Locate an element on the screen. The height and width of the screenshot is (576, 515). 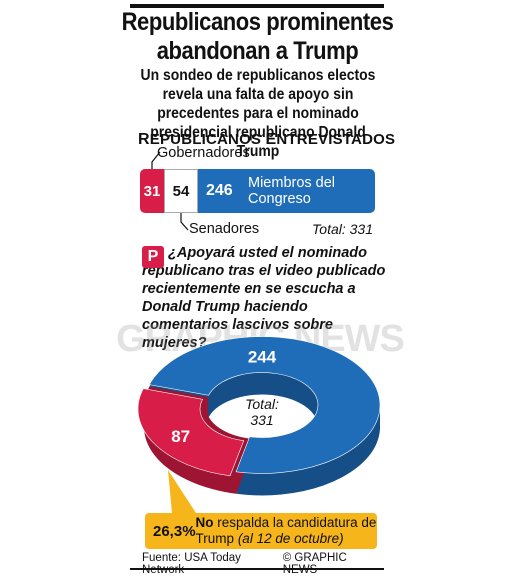
interviewed-total: Total: 331 is located at coordinates (342, 229).